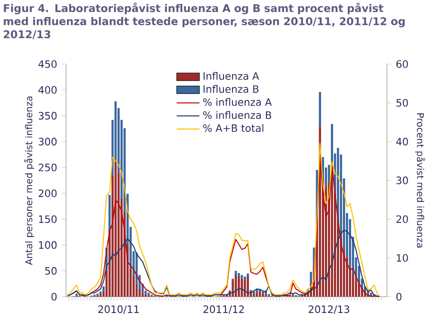  Describe the element at coordinates (47, 142) in the screenshot. I see `y-tick-label: 300` at that location.